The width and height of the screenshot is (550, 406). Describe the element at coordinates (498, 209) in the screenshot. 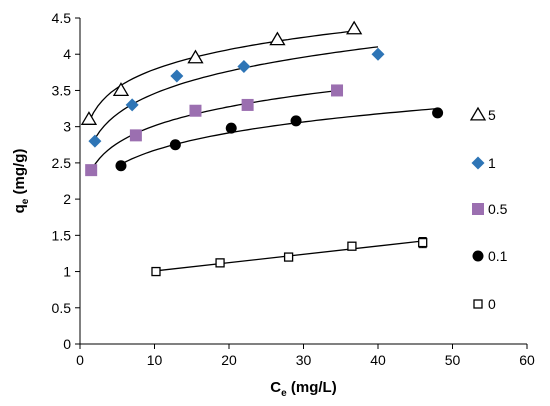

I see `legend-label-0.5: 0.5` at that location.